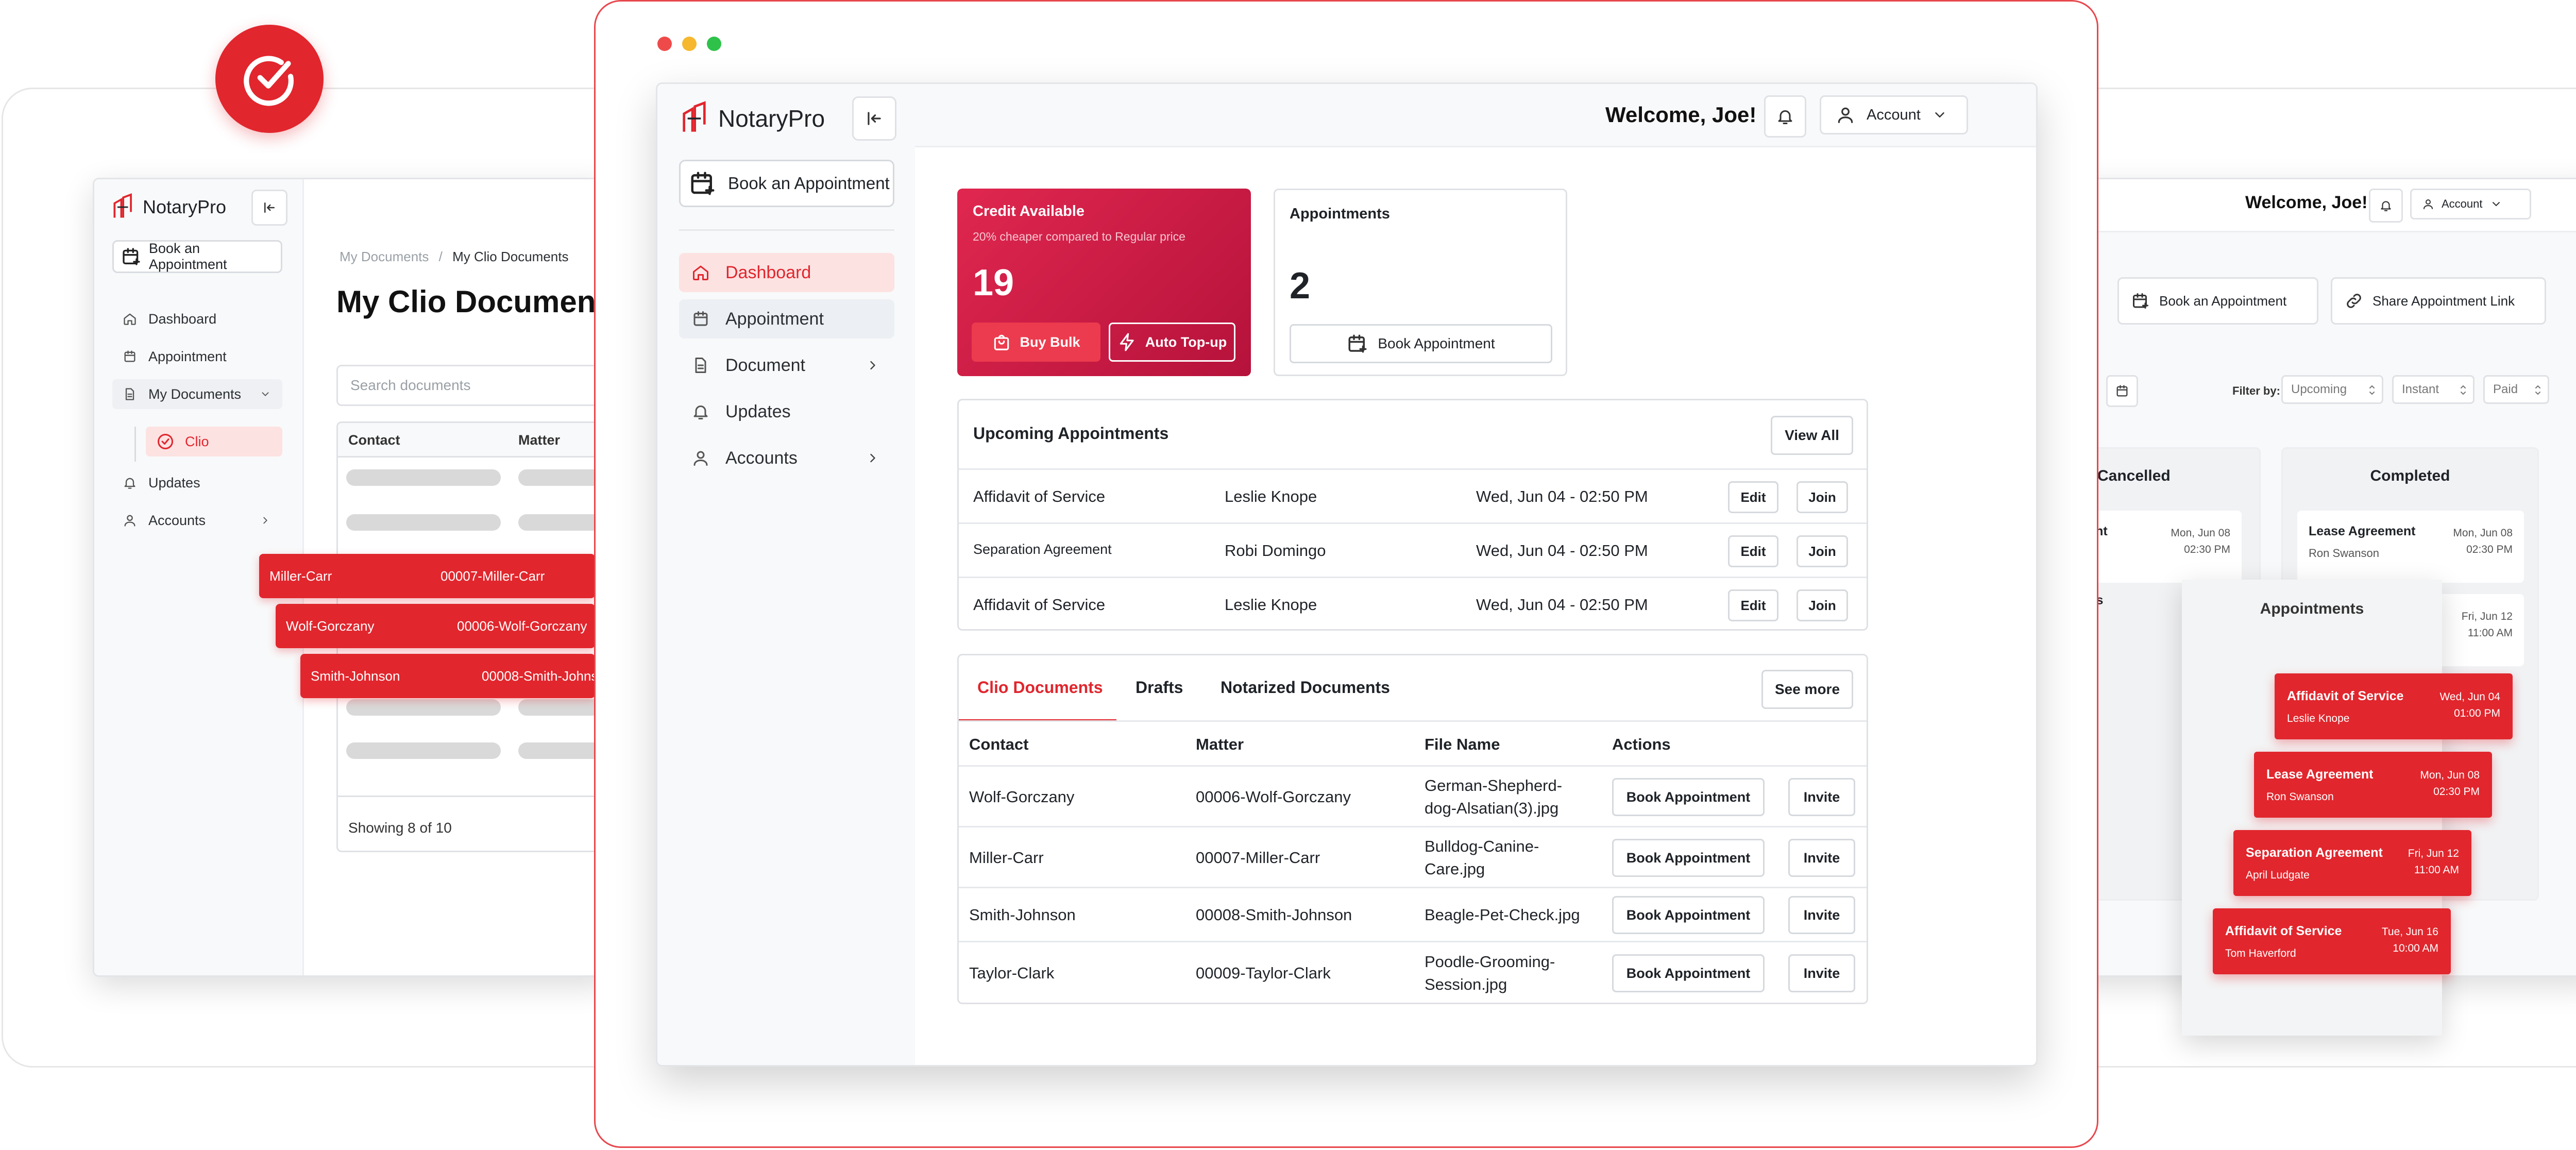 The width and height of the screenshot is (2576, 1150). Describe the element at coordinates (177, 520) in the screenshot. I see `left-nav-label: Accounts` at that location.